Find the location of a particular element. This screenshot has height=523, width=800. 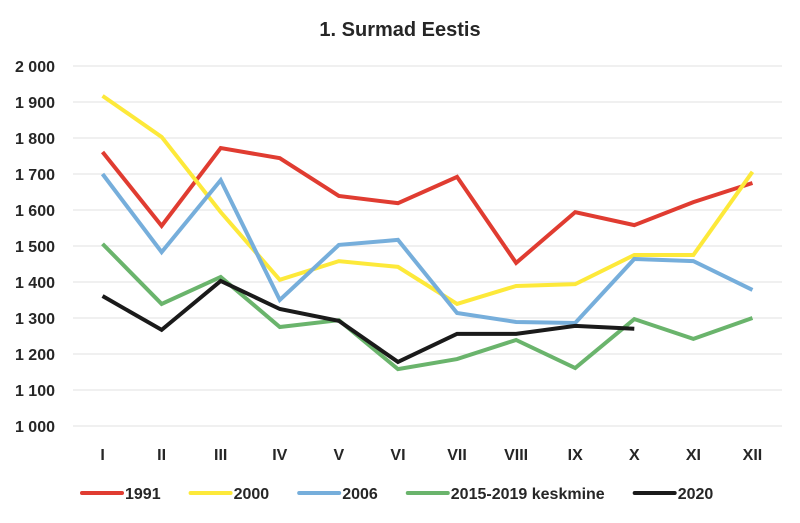

x-tick-label: V is located at coordinates (339, 455).